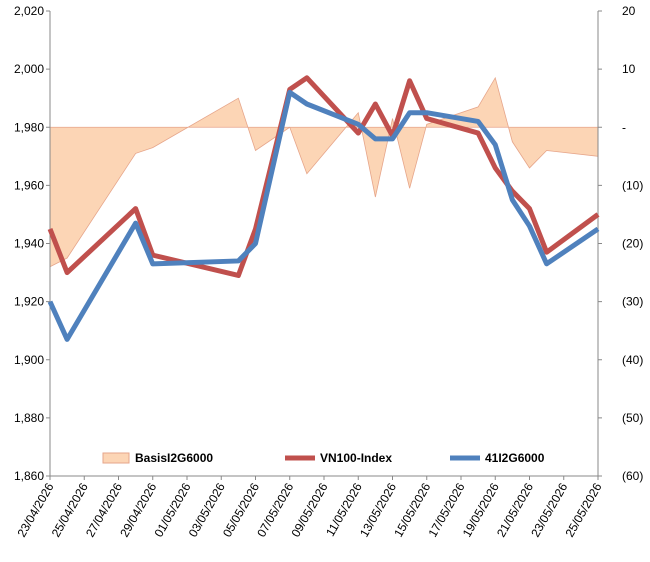 The height and width of the screenshot is (562, 650). I want to click on y-tick-label: 2,020, so click(29, 11).